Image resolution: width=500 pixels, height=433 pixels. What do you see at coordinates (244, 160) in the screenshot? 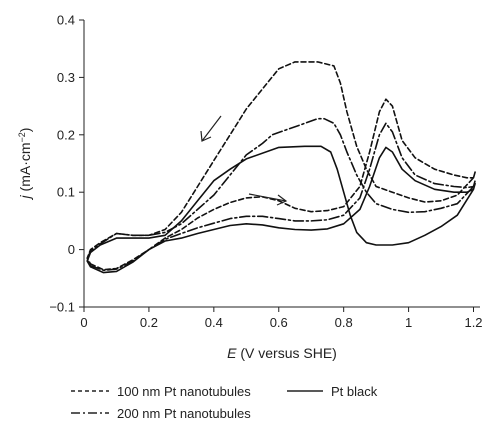
I see `direction-arrows` at bounding box center [244, 160].